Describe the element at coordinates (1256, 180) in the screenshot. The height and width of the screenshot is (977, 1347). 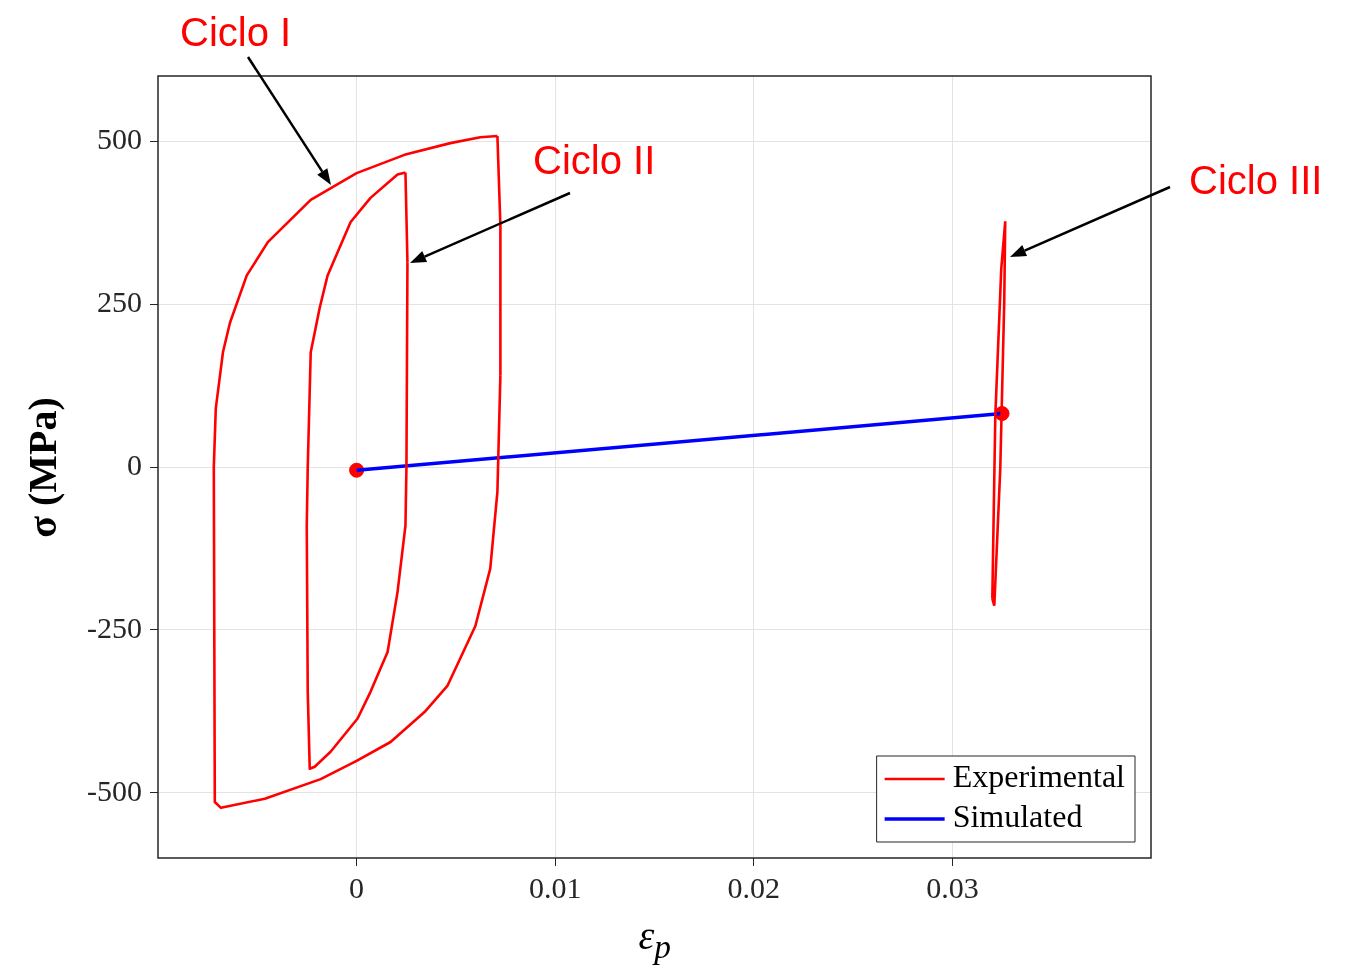
I see `text: Ciclo III` at that location.